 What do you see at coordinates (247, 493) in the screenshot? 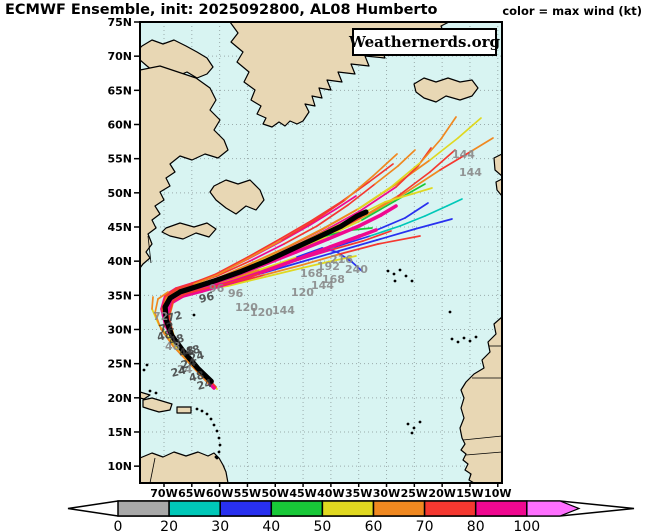
I see `lon-label: 55W` at bounding box center [247, 493].